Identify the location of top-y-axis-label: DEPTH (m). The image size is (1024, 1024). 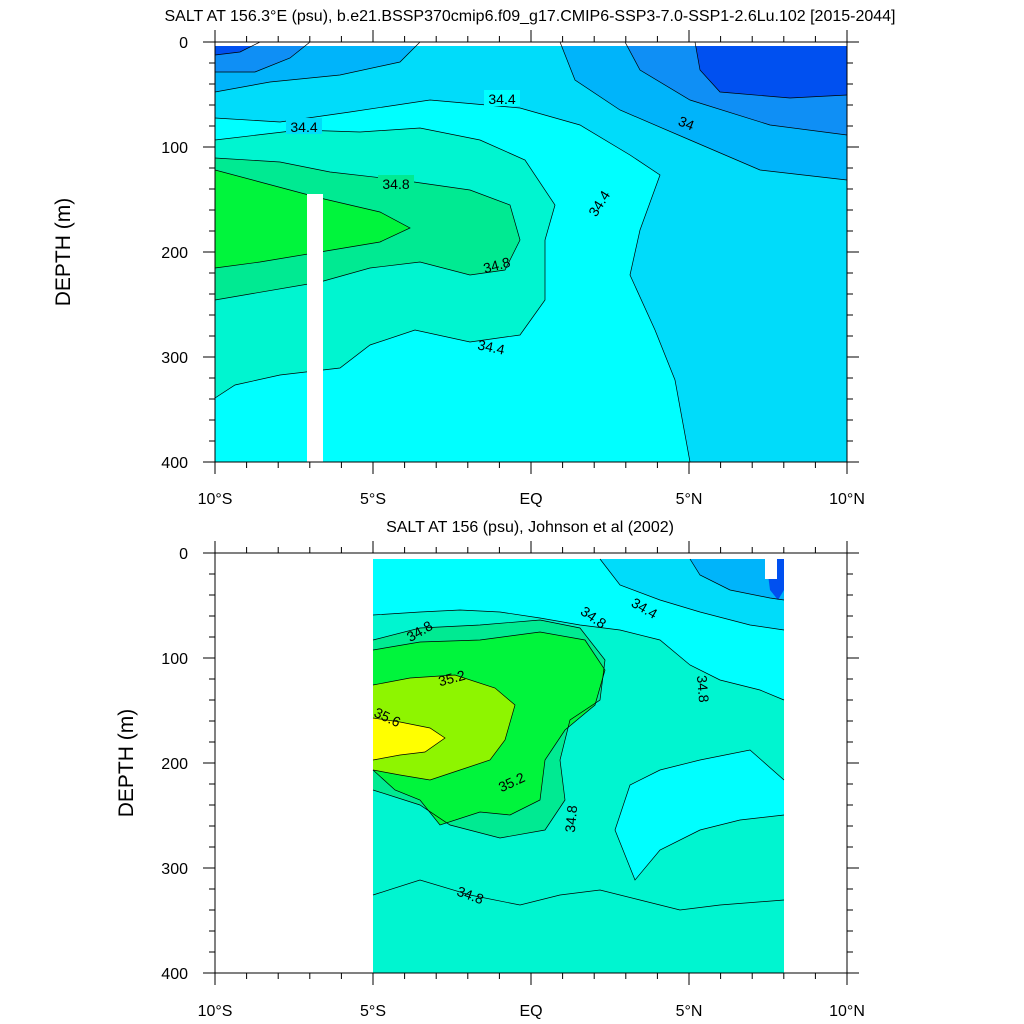
(63, 252).